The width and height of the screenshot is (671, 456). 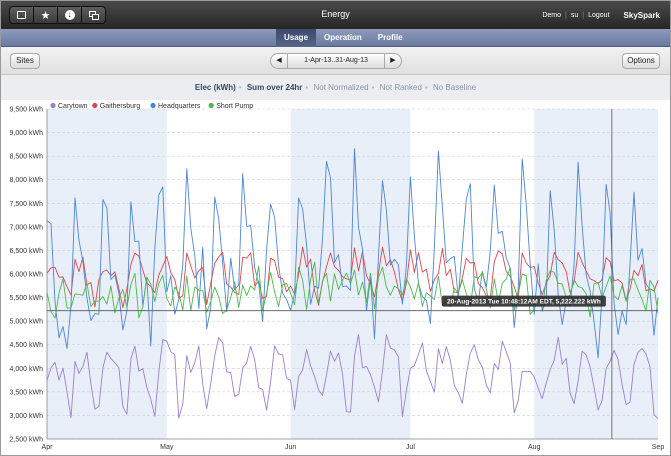 What do you see at coordinates (27, 369) in the screenshot?
I see `y-tick-label: 4,000 kWh` at bounding box center [27, 369].